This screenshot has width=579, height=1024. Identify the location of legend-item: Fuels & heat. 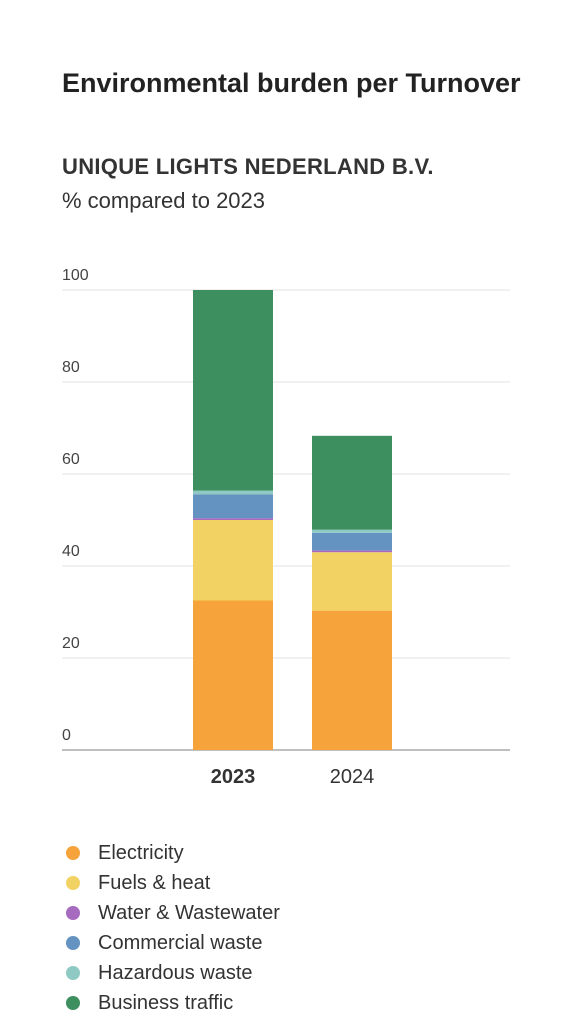
(173, 883).